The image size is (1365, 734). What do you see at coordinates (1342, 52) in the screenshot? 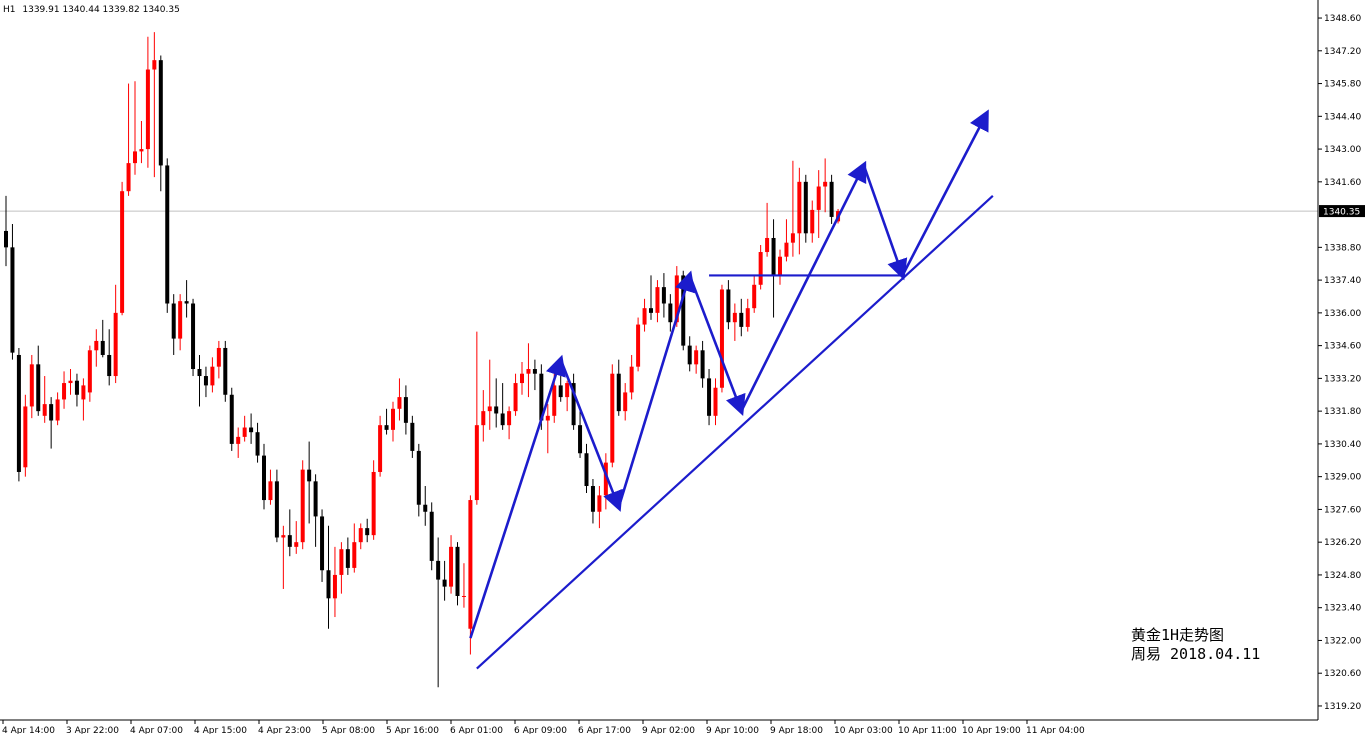
I see `y-tick-label: 1347.20` at bounding box center [1342, 52].